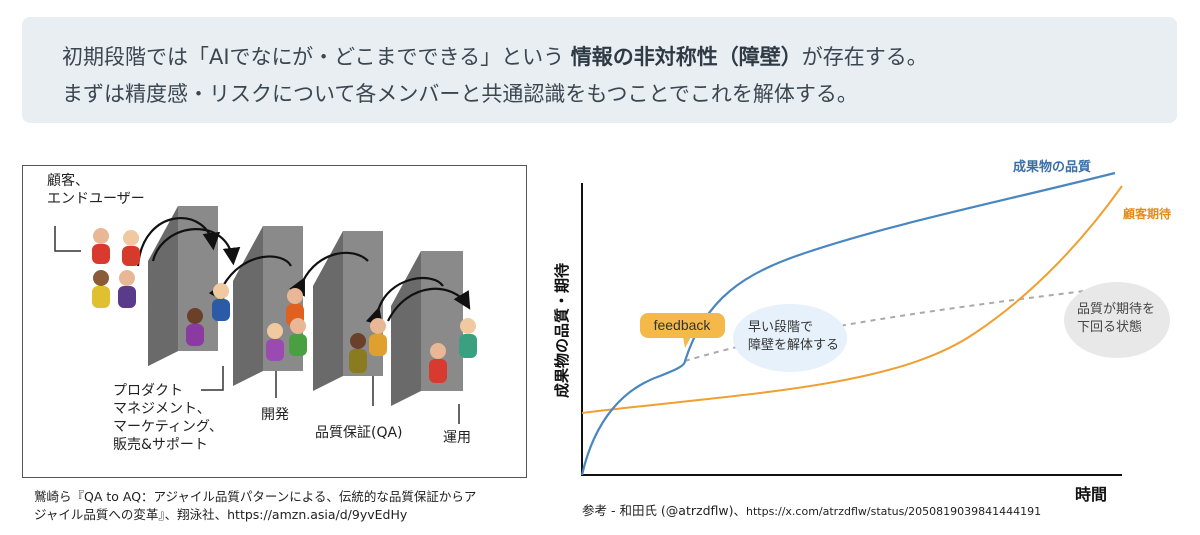  What do you see at coordinates (457, 438) in the screenshot?
I see `label-operations: 運用` at bounding box center [457, 438].